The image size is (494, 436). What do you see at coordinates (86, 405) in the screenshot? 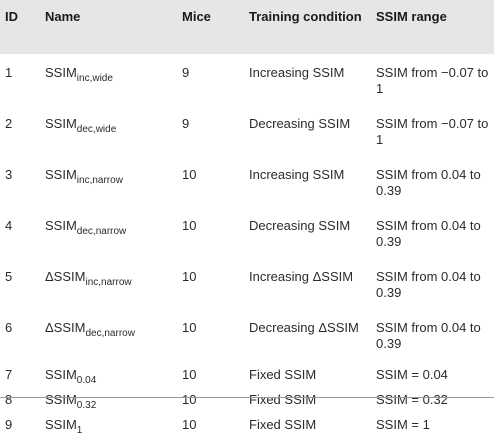
I see `name-subscript: 0.32` at bounding box center [86, 405].